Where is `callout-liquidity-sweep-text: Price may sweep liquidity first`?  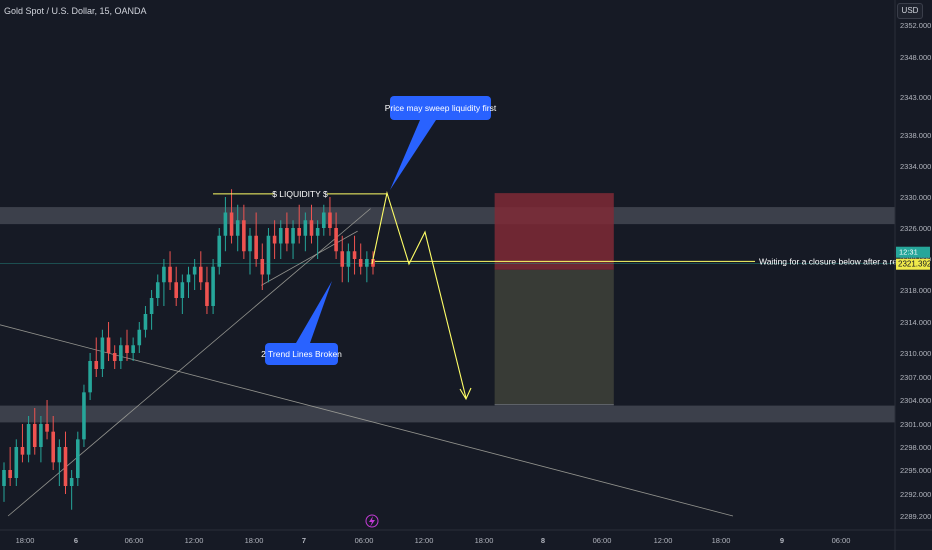 callout-liquidity-sweep-text: Price may sweep liquidity first is located at coordinates (441, 108).